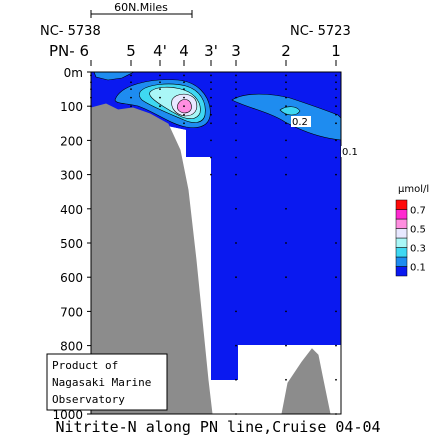 This screenshot has height=438, width=436. Describe the element at coordinates (141, 9) in the screenshot. I see `scale-bar: 60N.Miles` at that location.